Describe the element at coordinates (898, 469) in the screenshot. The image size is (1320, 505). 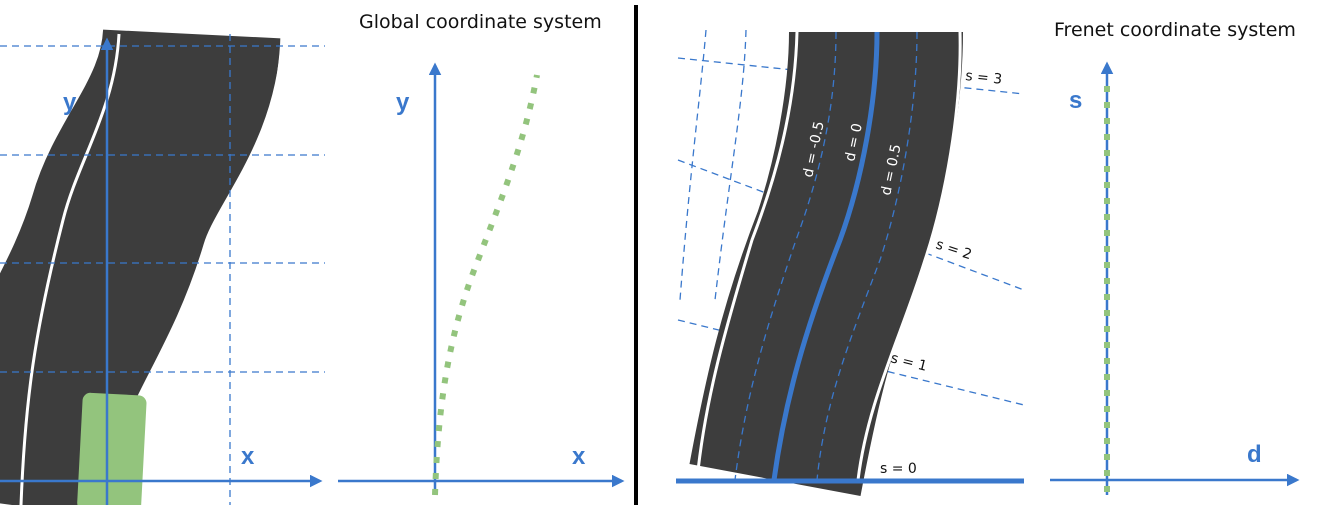
I see `s-label-0: s = 0` at that location.